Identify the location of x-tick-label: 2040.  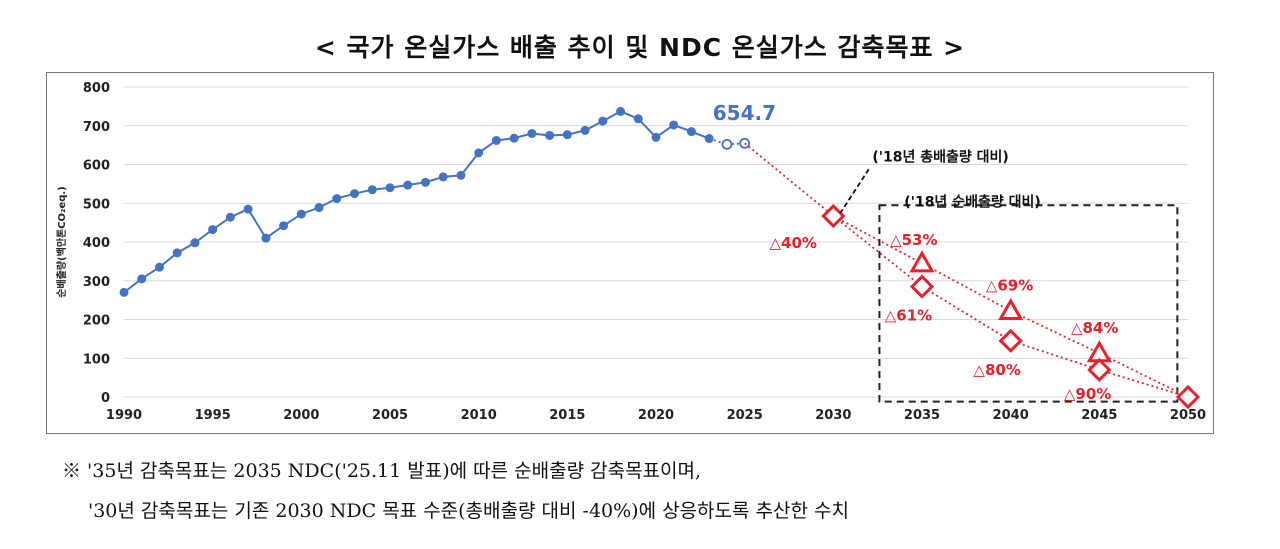
(1011, 415).